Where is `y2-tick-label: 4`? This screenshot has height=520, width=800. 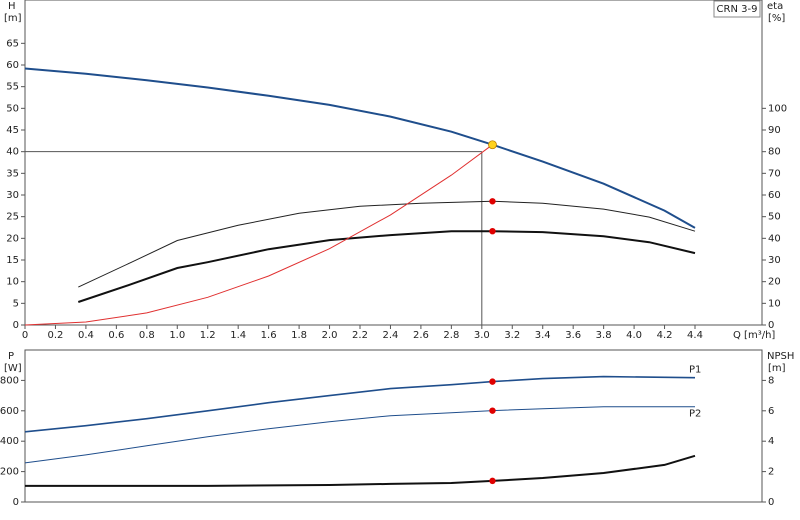
y2-tick-label: 4 is located at coordinates (771, 441).